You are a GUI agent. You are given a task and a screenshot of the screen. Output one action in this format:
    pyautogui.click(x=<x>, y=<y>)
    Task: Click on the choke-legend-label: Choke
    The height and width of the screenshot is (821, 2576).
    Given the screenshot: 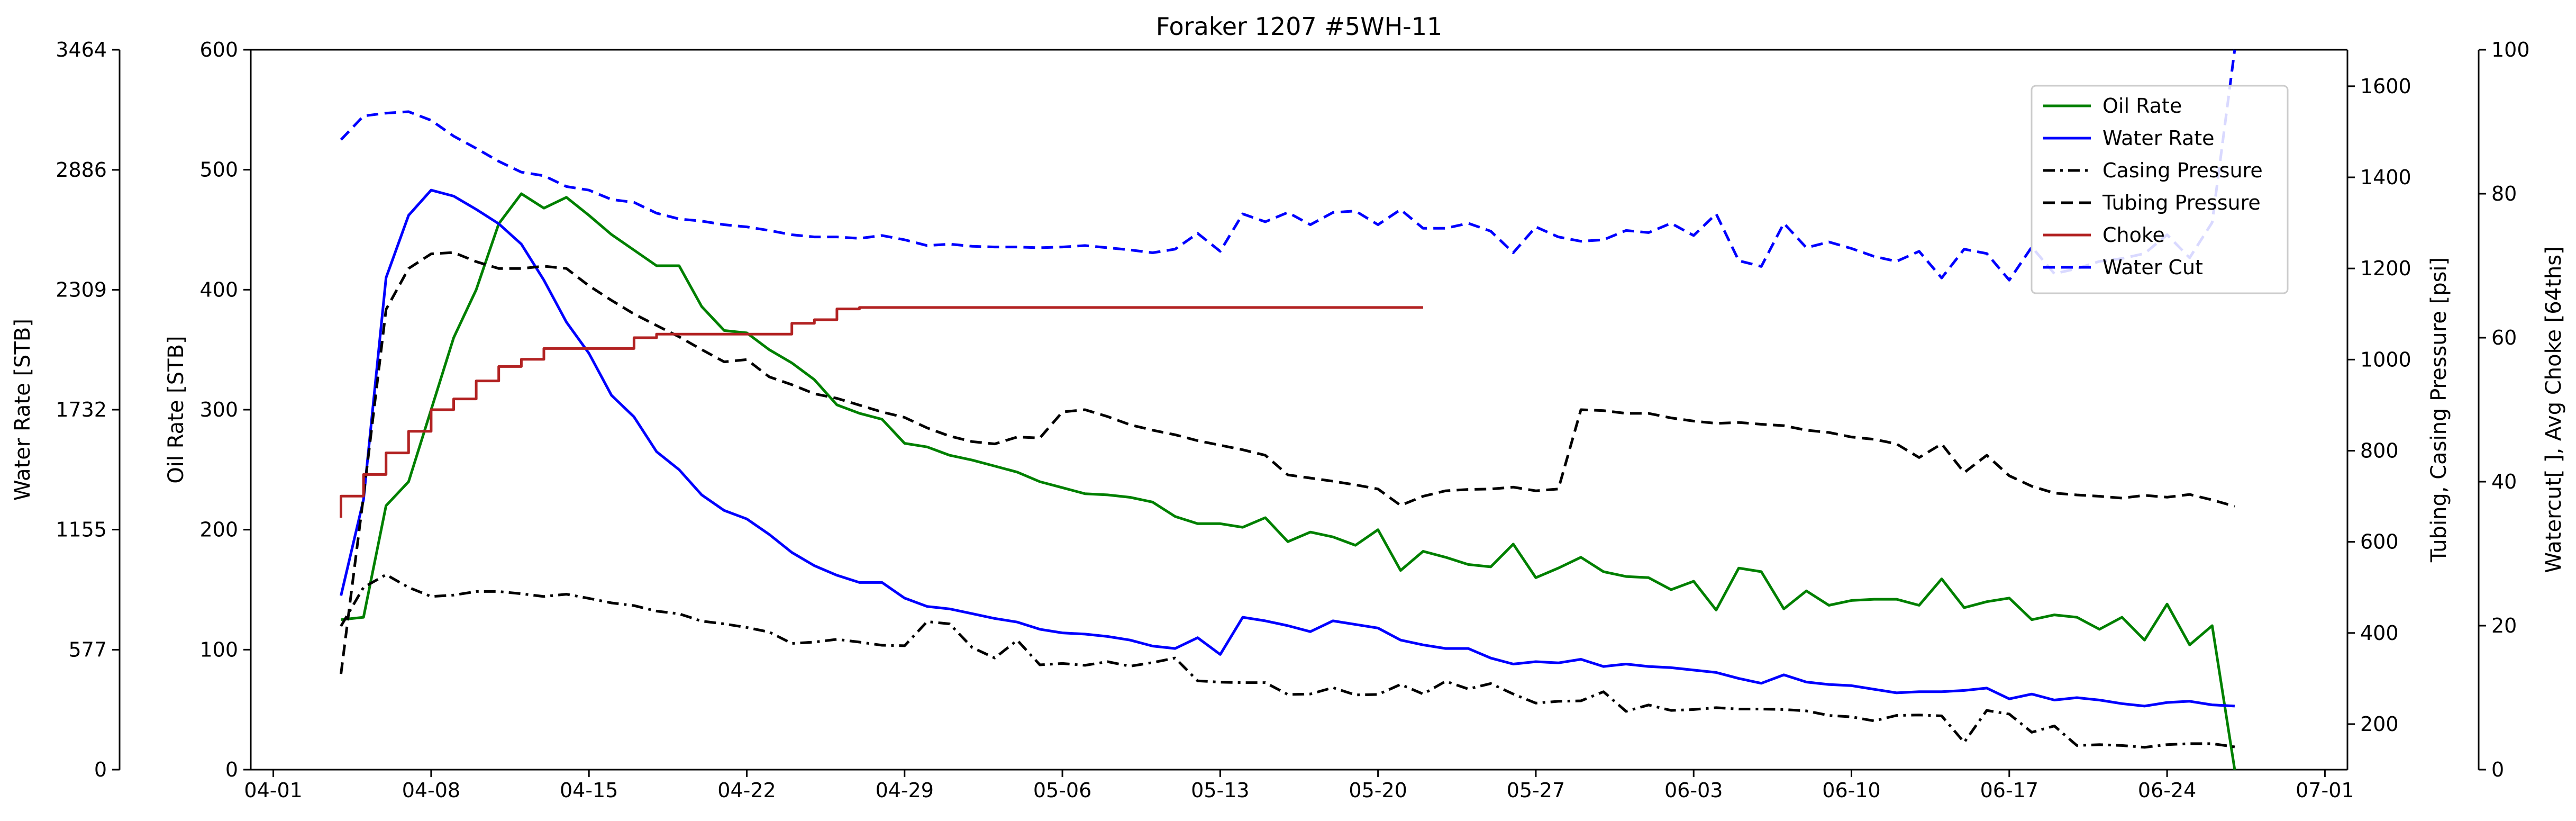 What is the action you would take?
    pyautogui.click(x=2133, y=235)
    